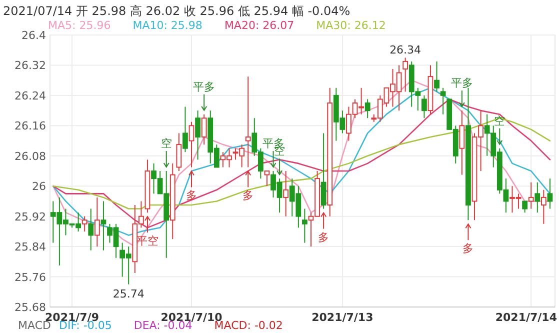  I want to click on annotation: 26.34, so click(406, 50).